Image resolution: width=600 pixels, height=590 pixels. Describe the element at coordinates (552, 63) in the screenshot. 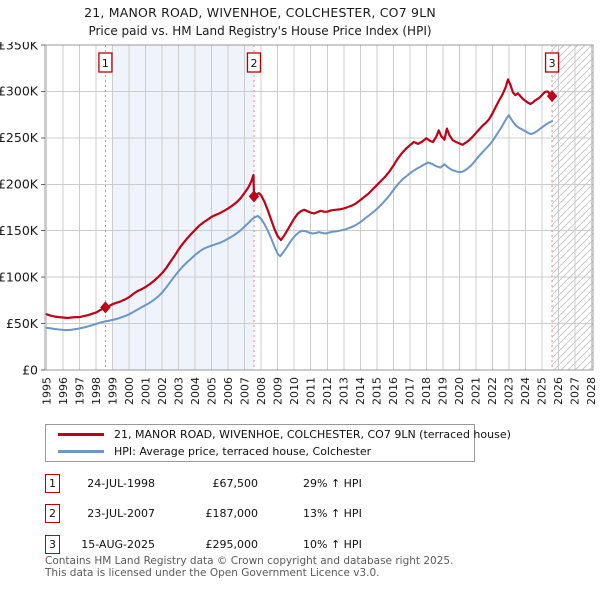

I see `svg-text: 3` at that location.